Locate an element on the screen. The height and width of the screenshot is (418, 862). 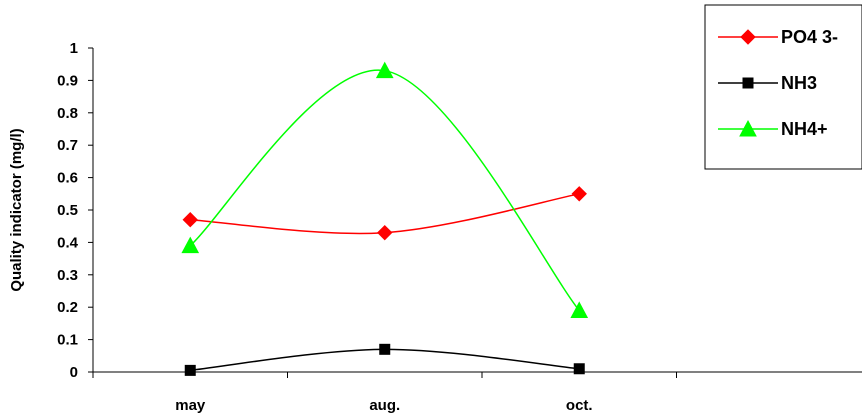
x-axis-ticks: may aug. oct. is located at coordinates (384, 393).